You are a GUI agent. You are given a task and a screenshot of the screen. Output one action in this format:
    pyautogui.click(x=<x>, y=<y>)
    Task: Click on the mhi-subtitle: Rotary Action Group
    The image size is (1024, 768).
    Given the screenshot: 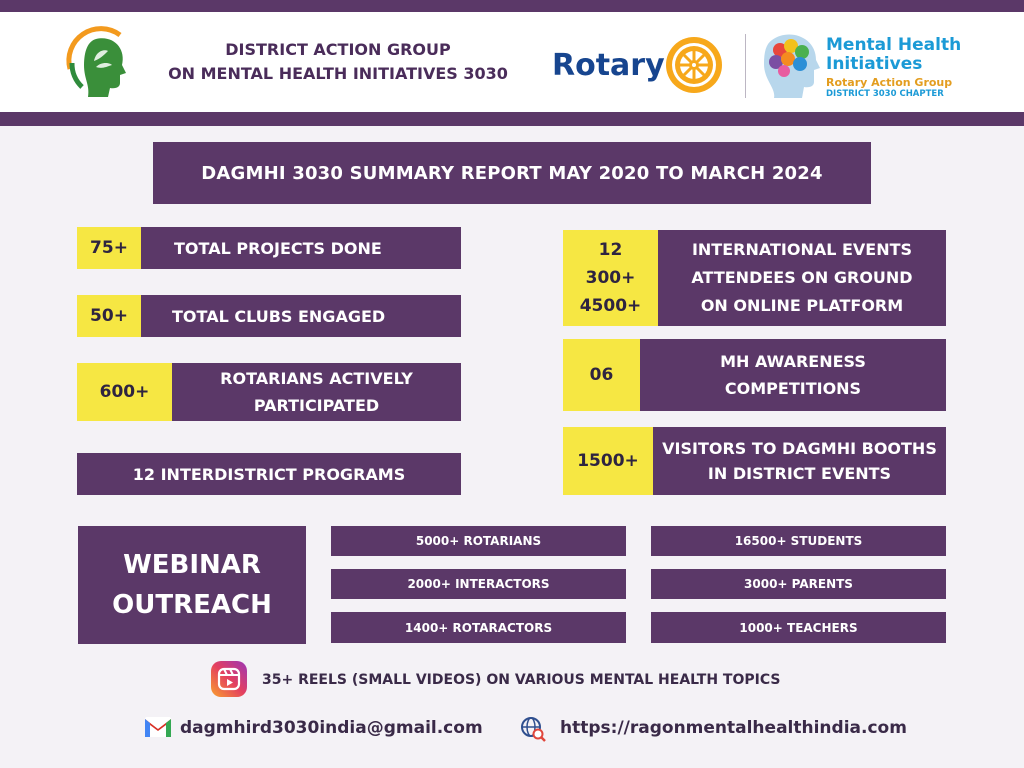 What is the action you would take?
    pyautogui.click(x=889, y=82)
    